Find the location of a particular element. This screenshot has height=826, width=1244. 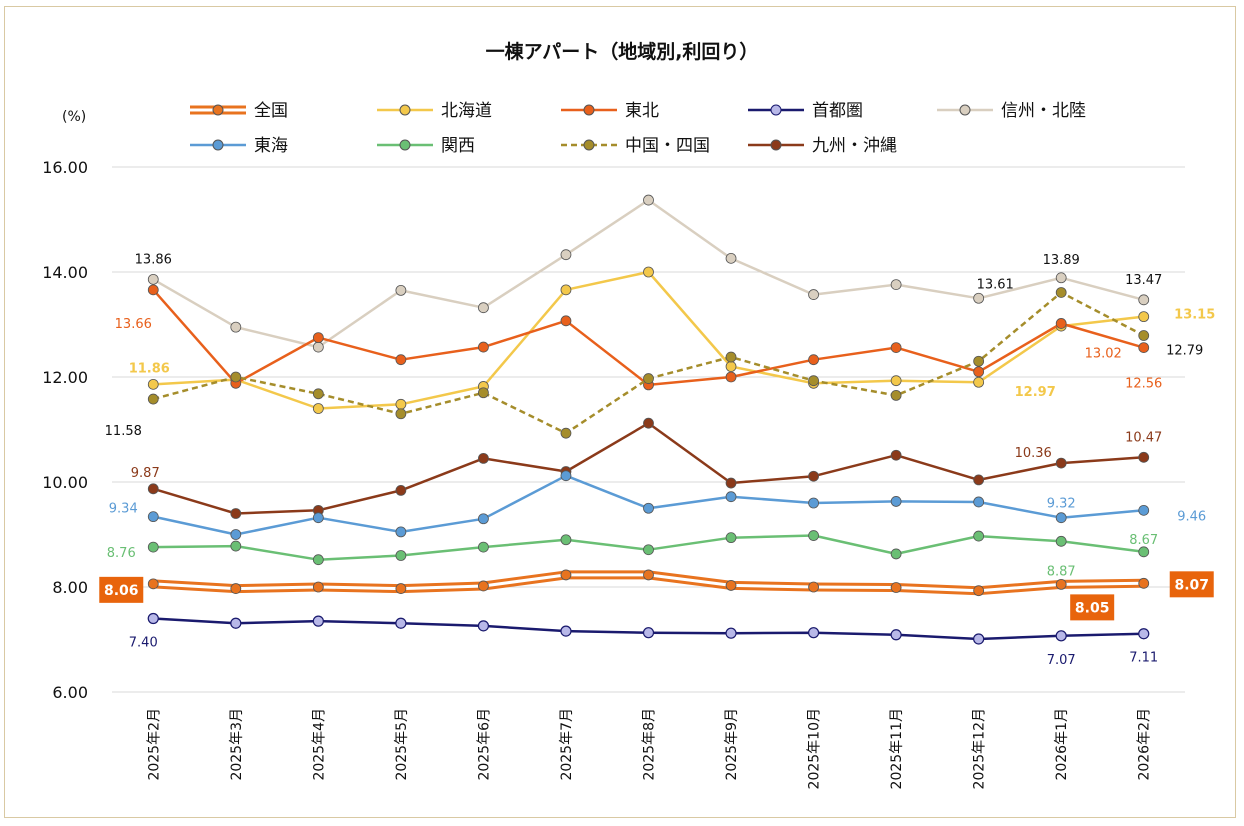

data-label: 13.15 is located at coordinates (1194, 315).